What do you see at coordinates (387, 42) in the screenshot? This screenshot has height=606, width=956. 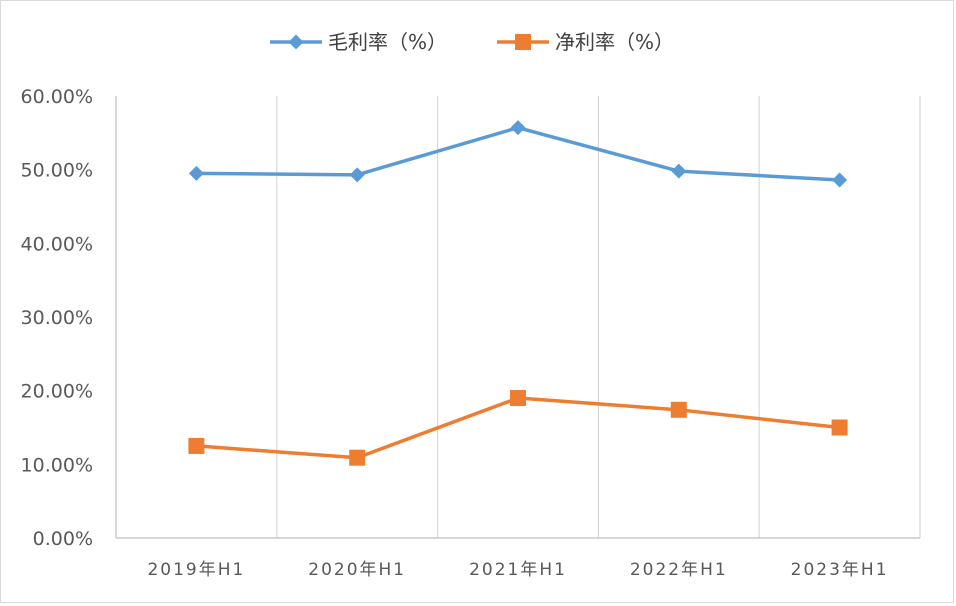 I see `legend-label: 毛利率（%）` at bounding box center [387, 42].